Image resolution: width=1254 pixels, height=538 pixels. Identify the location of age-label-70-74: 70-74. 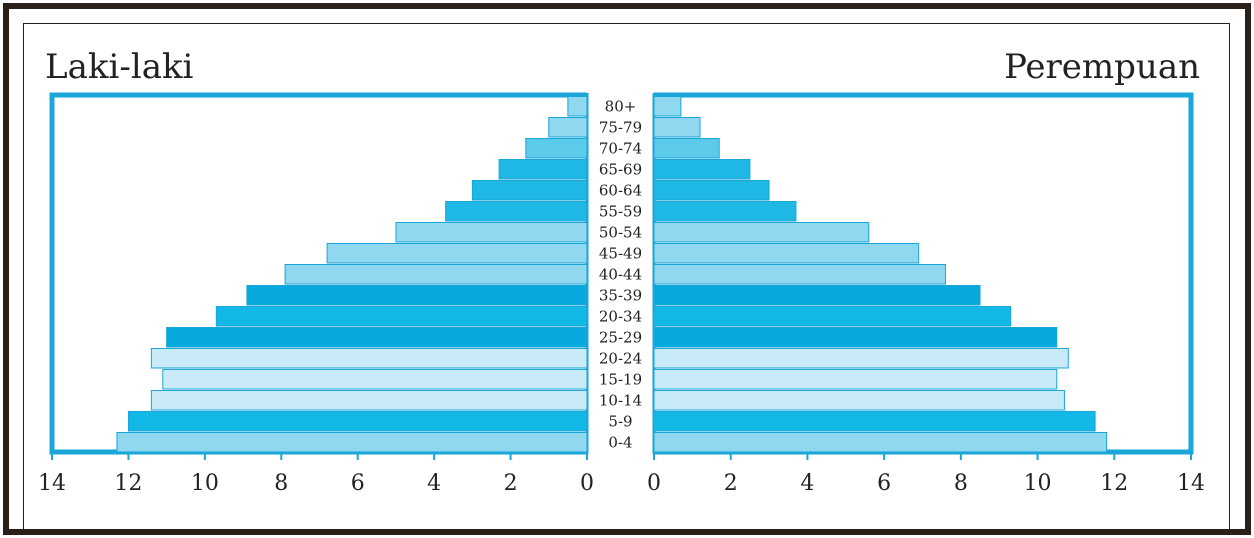
(620, 148).